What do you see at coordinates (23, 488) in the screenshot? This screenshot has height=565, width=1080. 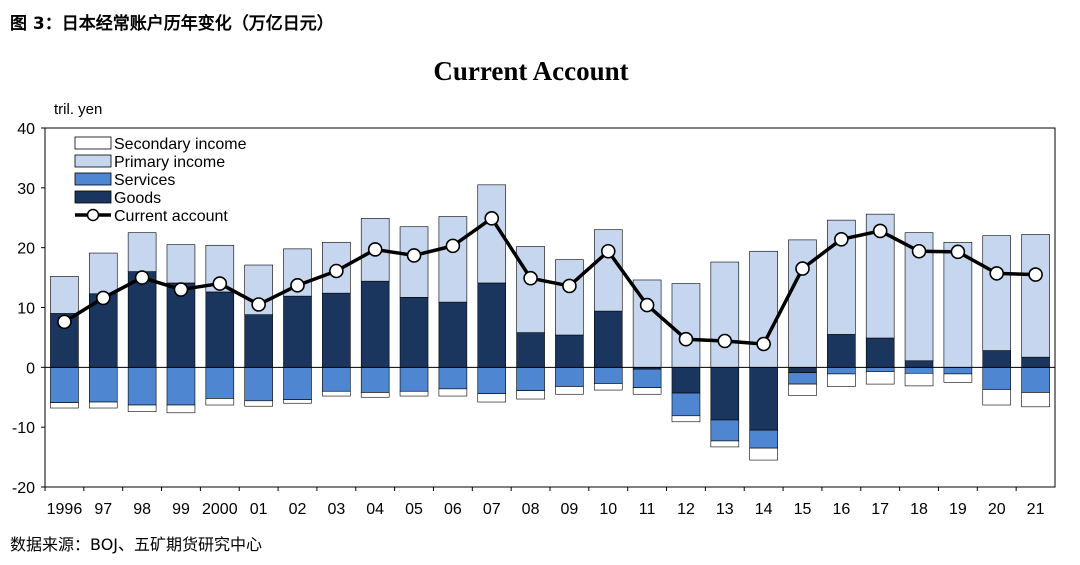 I see `y-tick-label: -20` at bounding box center [23, 488].